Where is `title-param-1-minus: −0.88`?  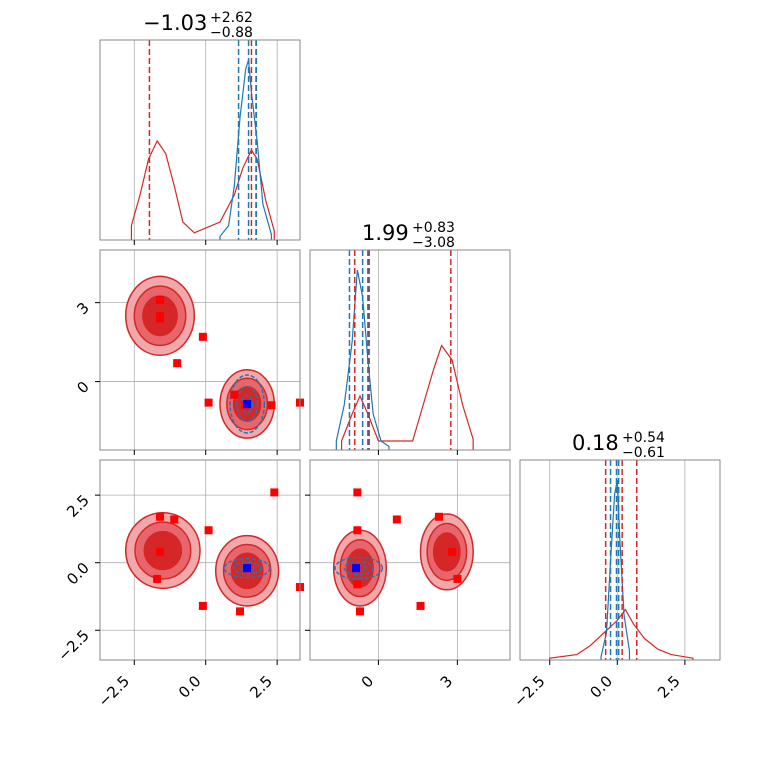
title-param-1-minus: −0.88 is located at coordinates (231, 33).